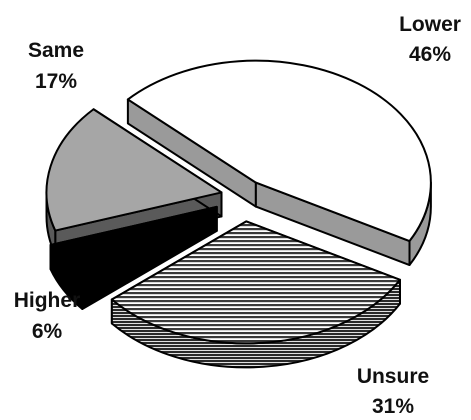 The image size is (471, 420). Describe the element at coordinates (430, 54) in the screenshot. I see `slice-value-lower: 46%` at that location.